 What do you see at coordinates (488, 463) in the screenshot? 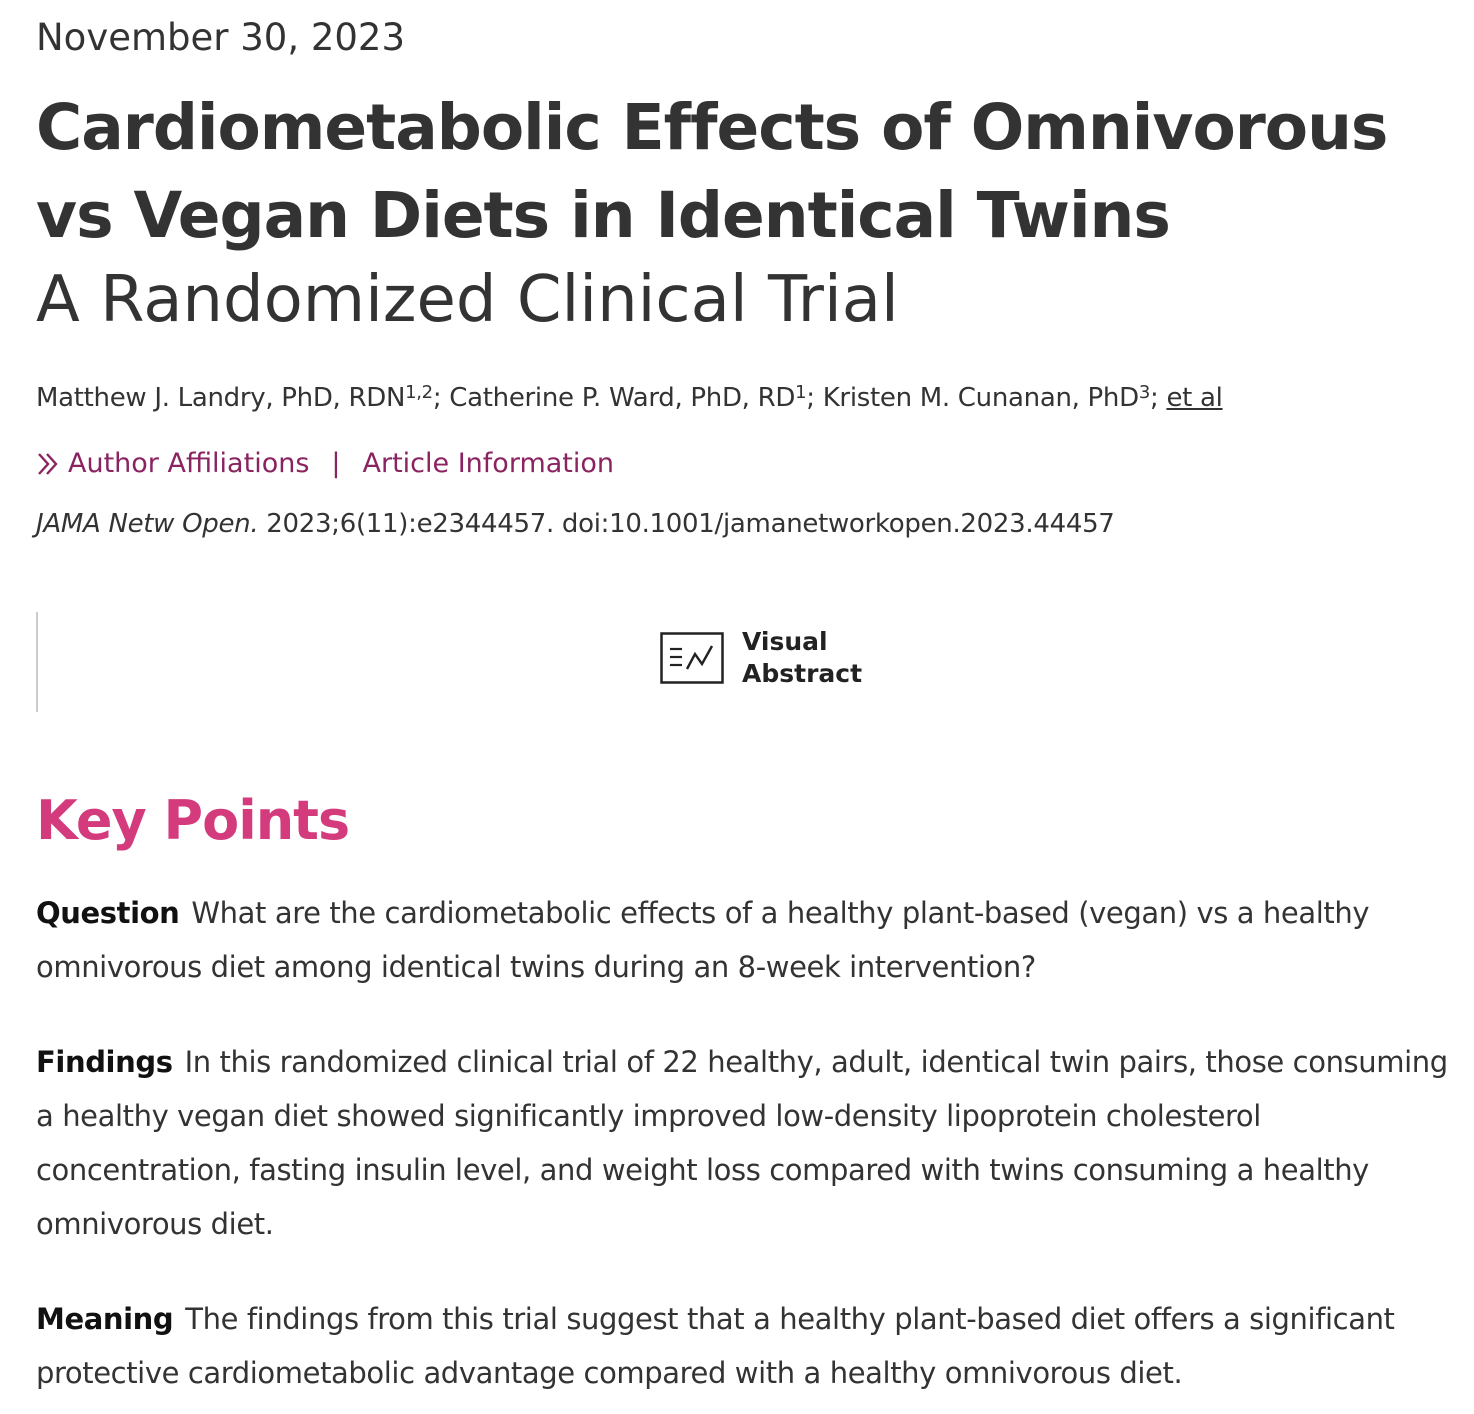
I see `article-information-link: Article Information` at bounding box center [488, 463].